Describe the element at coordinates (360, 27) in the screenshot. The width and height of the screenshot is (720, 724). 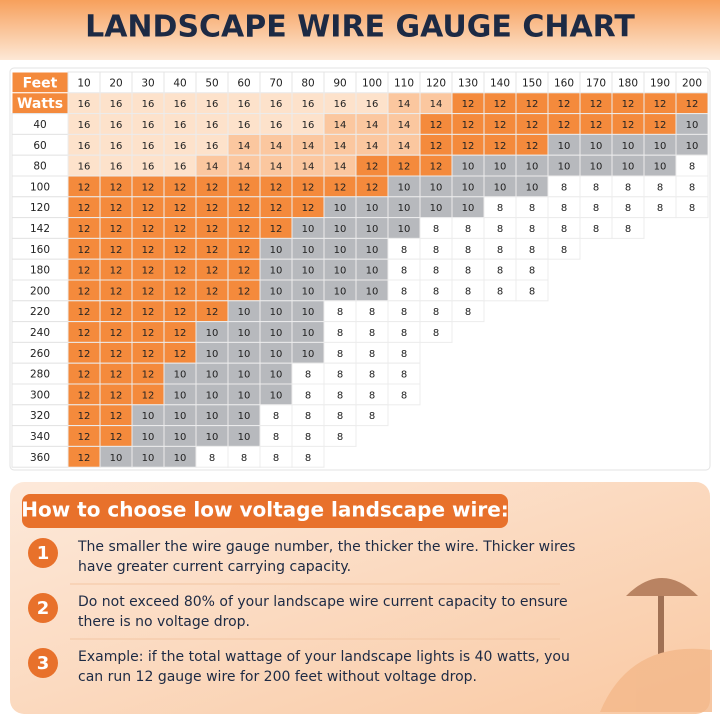
I see `title: LANDSCAPE WIRE GAUGE CHART` at that location.